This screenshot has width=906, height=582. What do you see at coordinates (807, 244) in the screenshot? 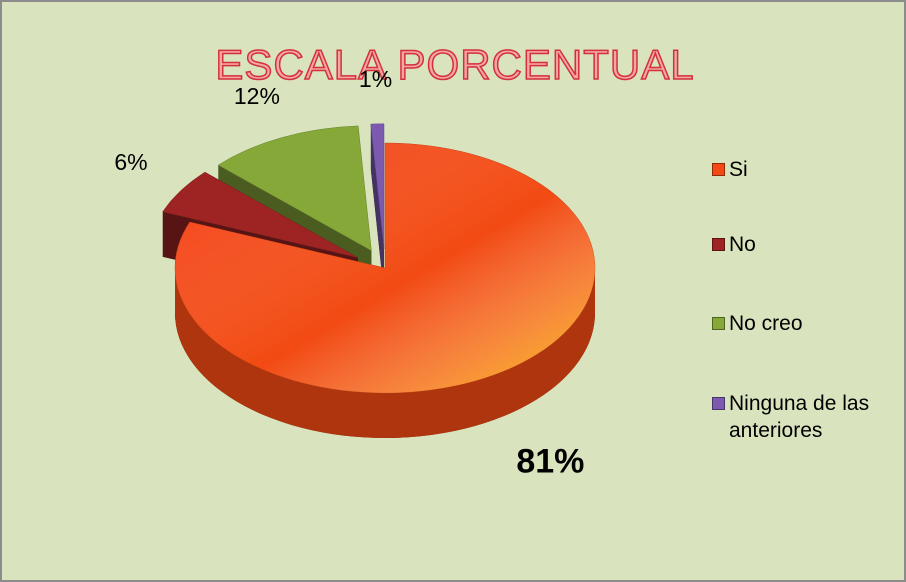
I see `legend-item: No` at bounding box center [807, 244].